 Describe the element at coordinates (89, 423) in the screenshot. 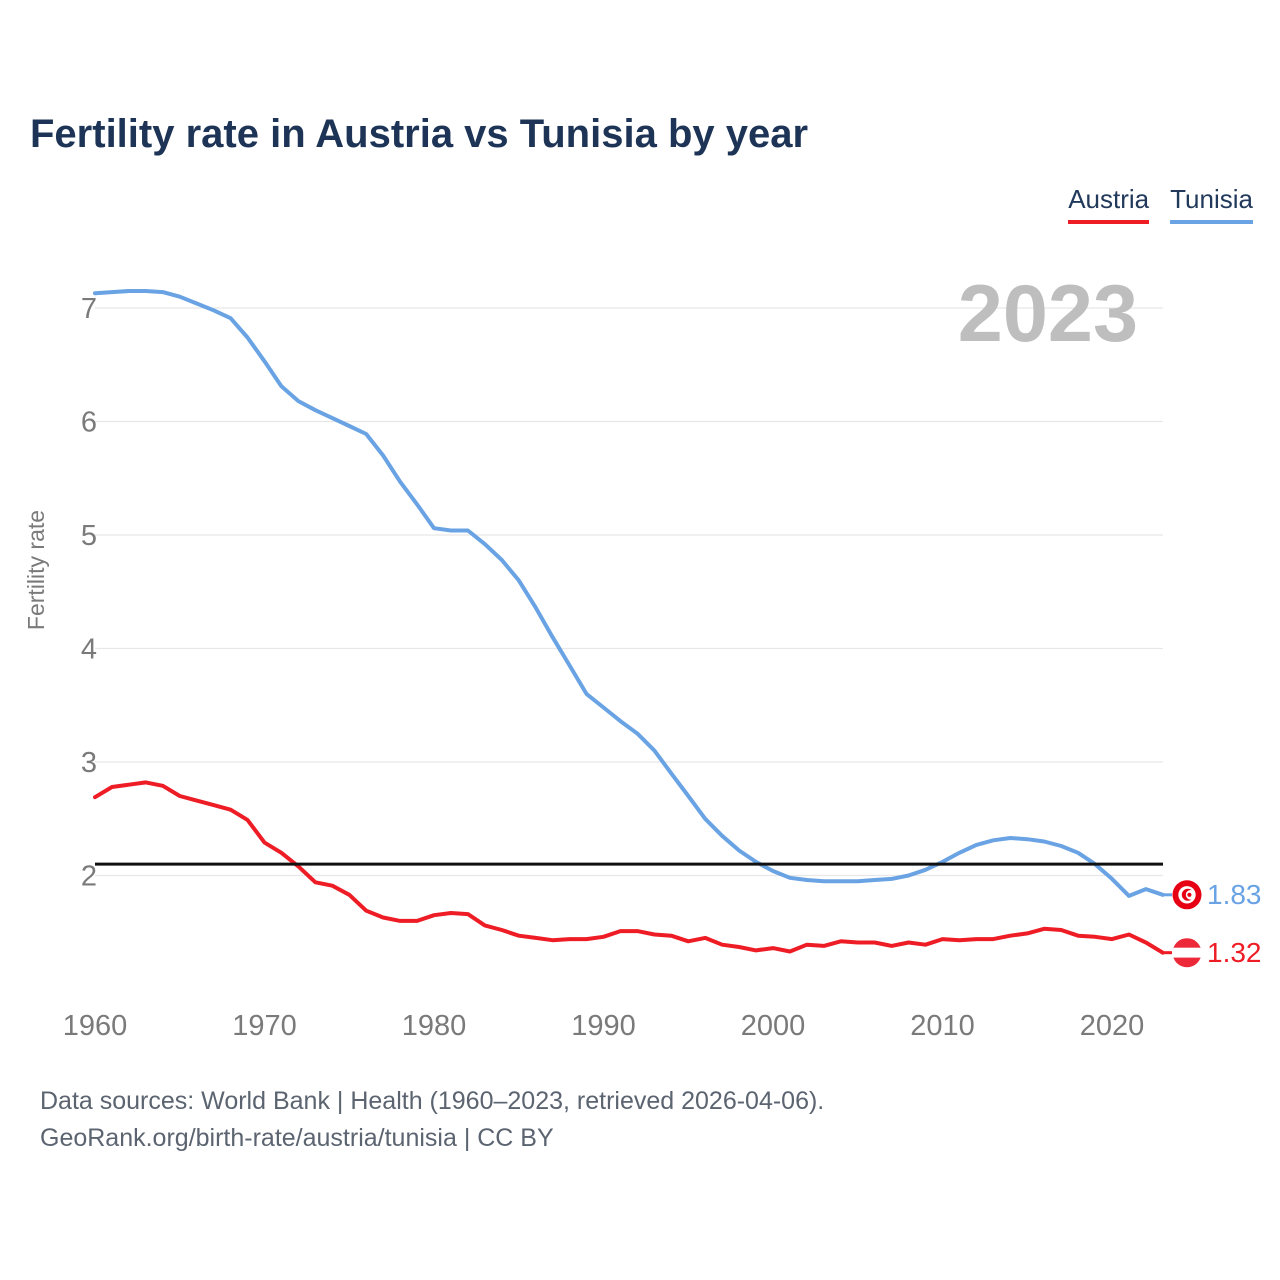

I see `y-tick-label: 6` at that location.